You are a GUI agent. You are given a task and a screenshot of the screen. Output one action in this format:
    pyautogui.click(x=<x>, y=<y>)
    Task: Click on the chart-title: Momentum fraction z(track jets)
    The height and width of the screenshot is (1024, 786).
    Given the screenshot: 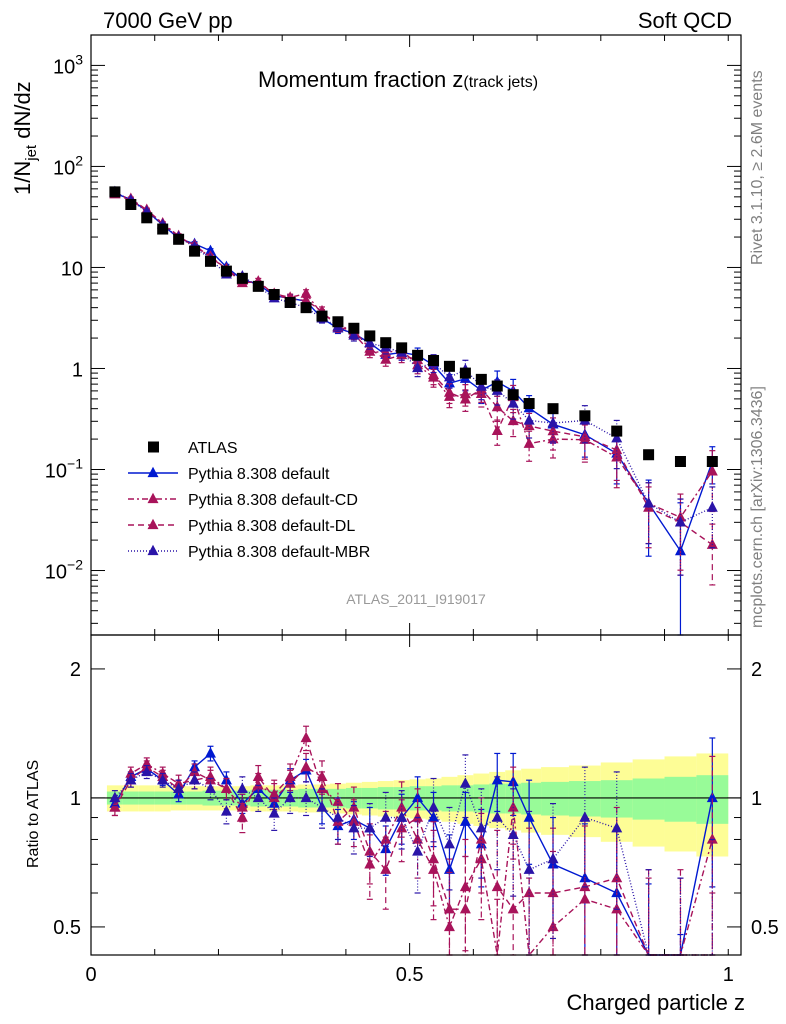 What is the action you would take?
    pyautogui.click(x=398, y=79)
    